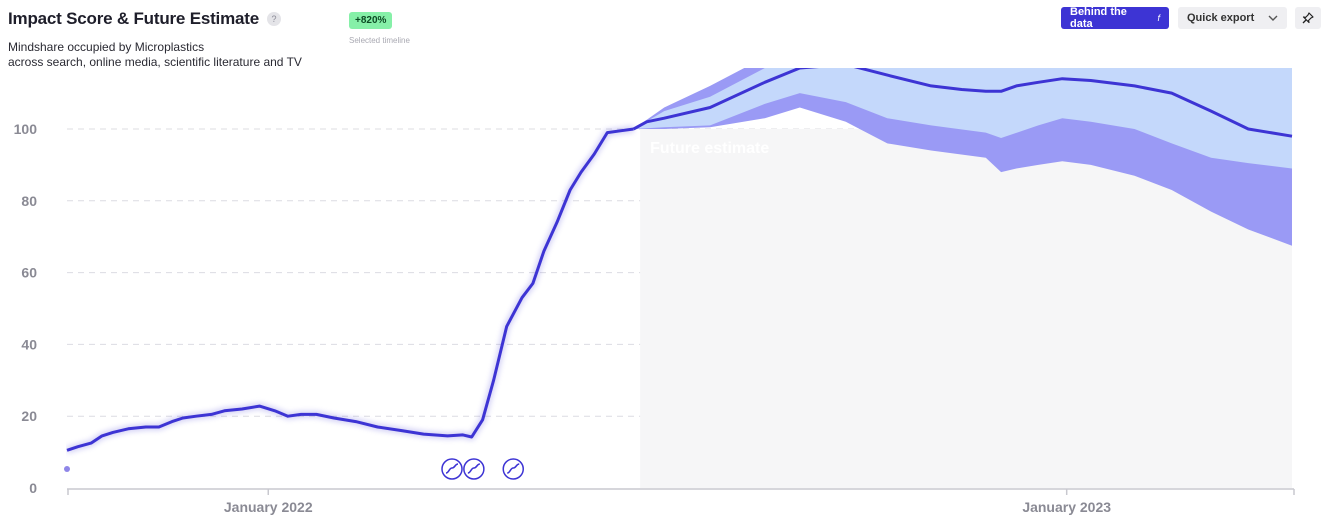 The width and height of the screenshot is (1335, 525). Describe the element at coordinates (962, 103) in the screenshot. I see `forecast-median-line` at that location.